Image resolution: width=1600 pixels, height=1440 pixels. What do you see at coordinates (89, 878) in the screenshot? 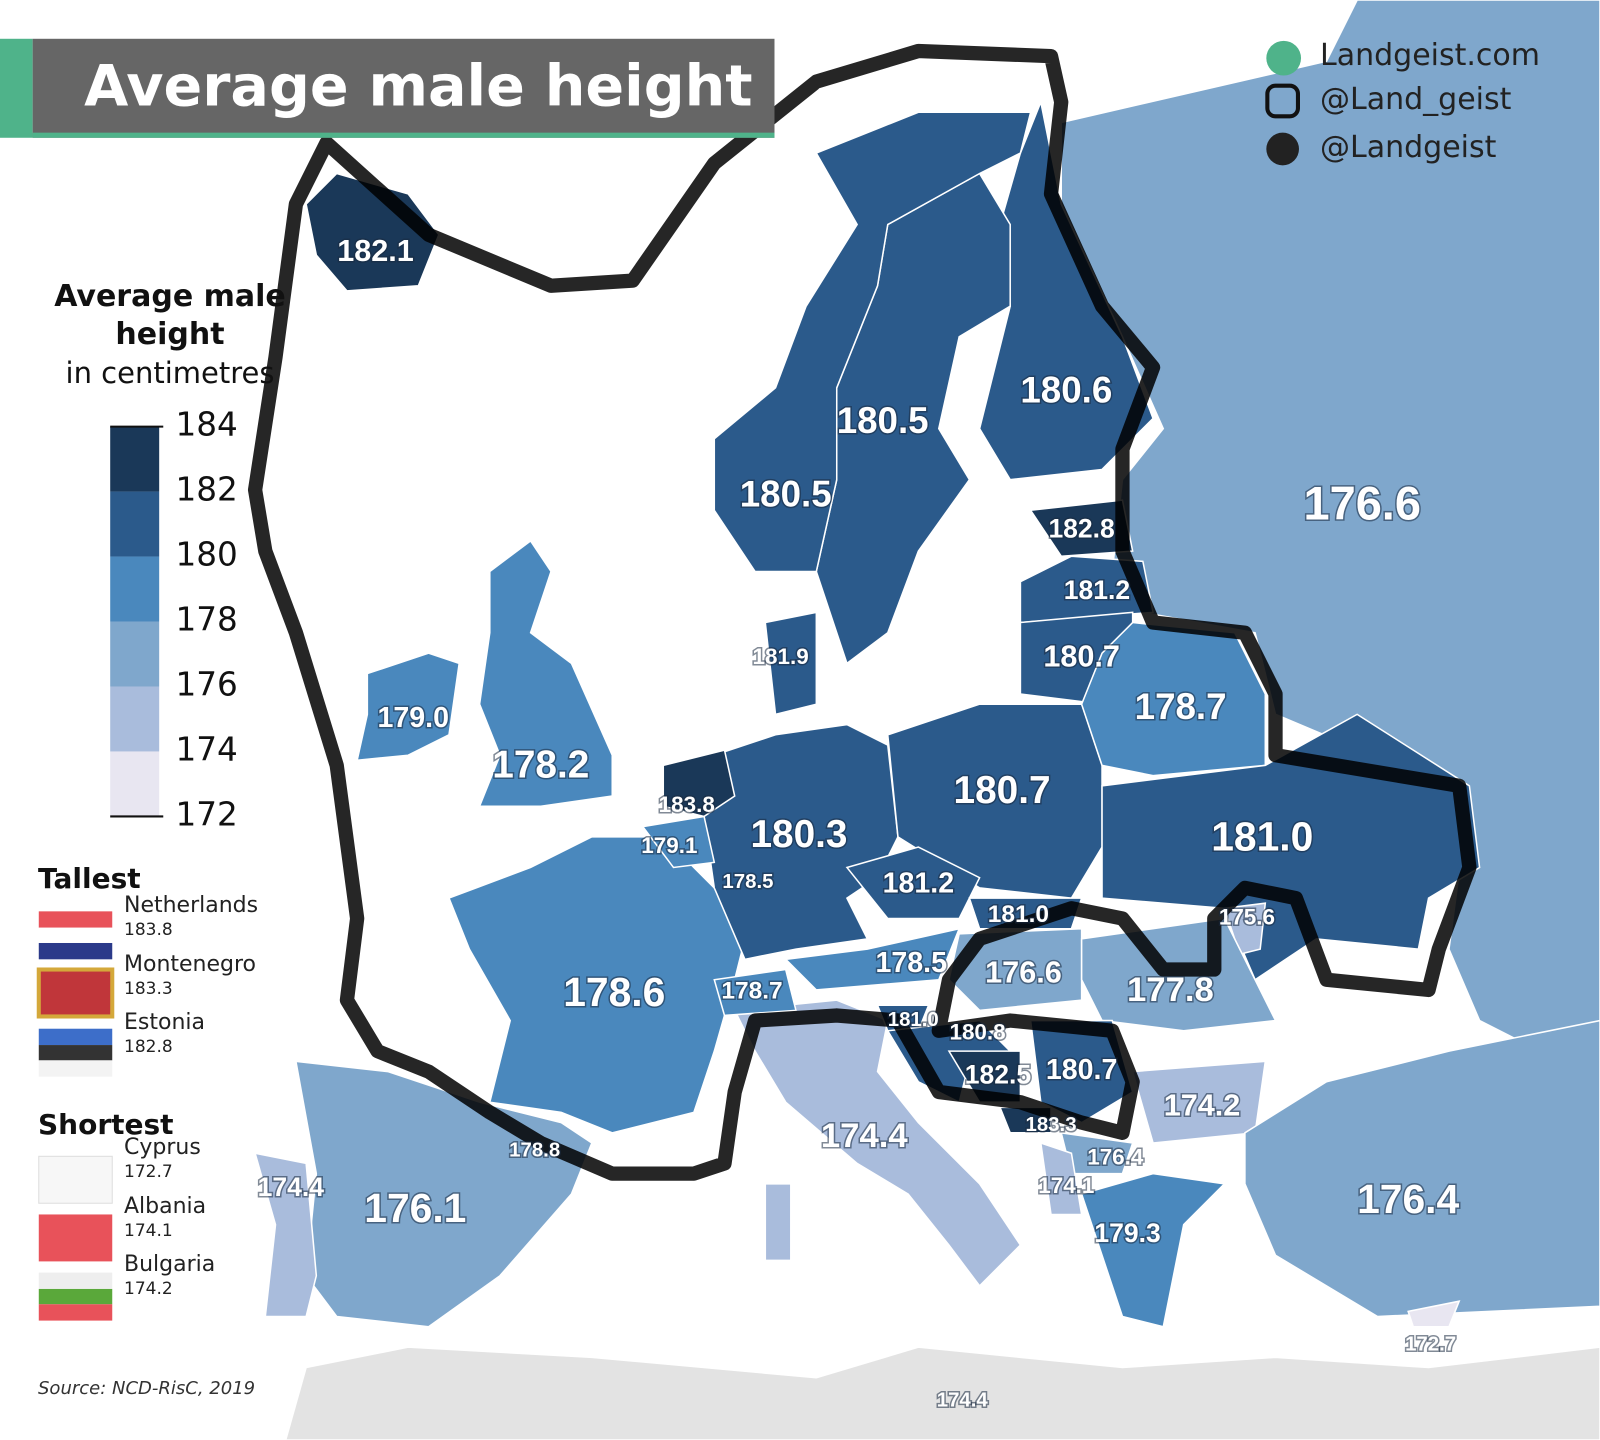
I see `tallest-heading: Tallest` at bounding box center [89, 878].